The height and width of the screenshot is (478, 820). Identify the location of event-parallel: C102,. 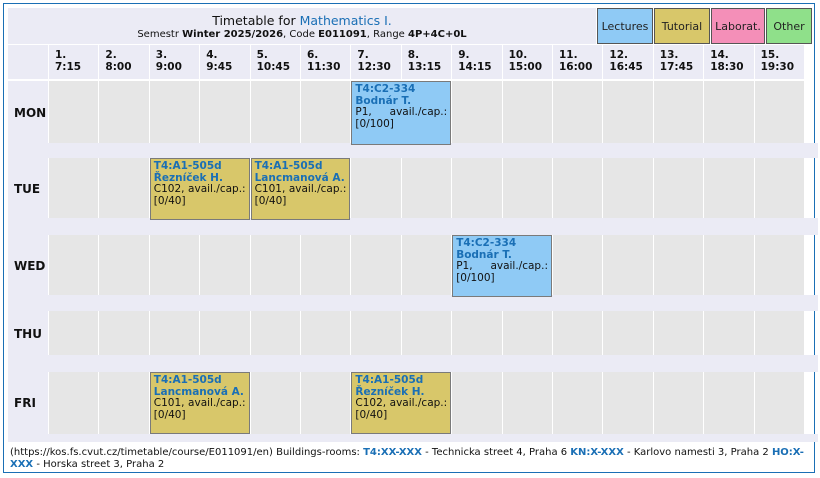
(169, 189).